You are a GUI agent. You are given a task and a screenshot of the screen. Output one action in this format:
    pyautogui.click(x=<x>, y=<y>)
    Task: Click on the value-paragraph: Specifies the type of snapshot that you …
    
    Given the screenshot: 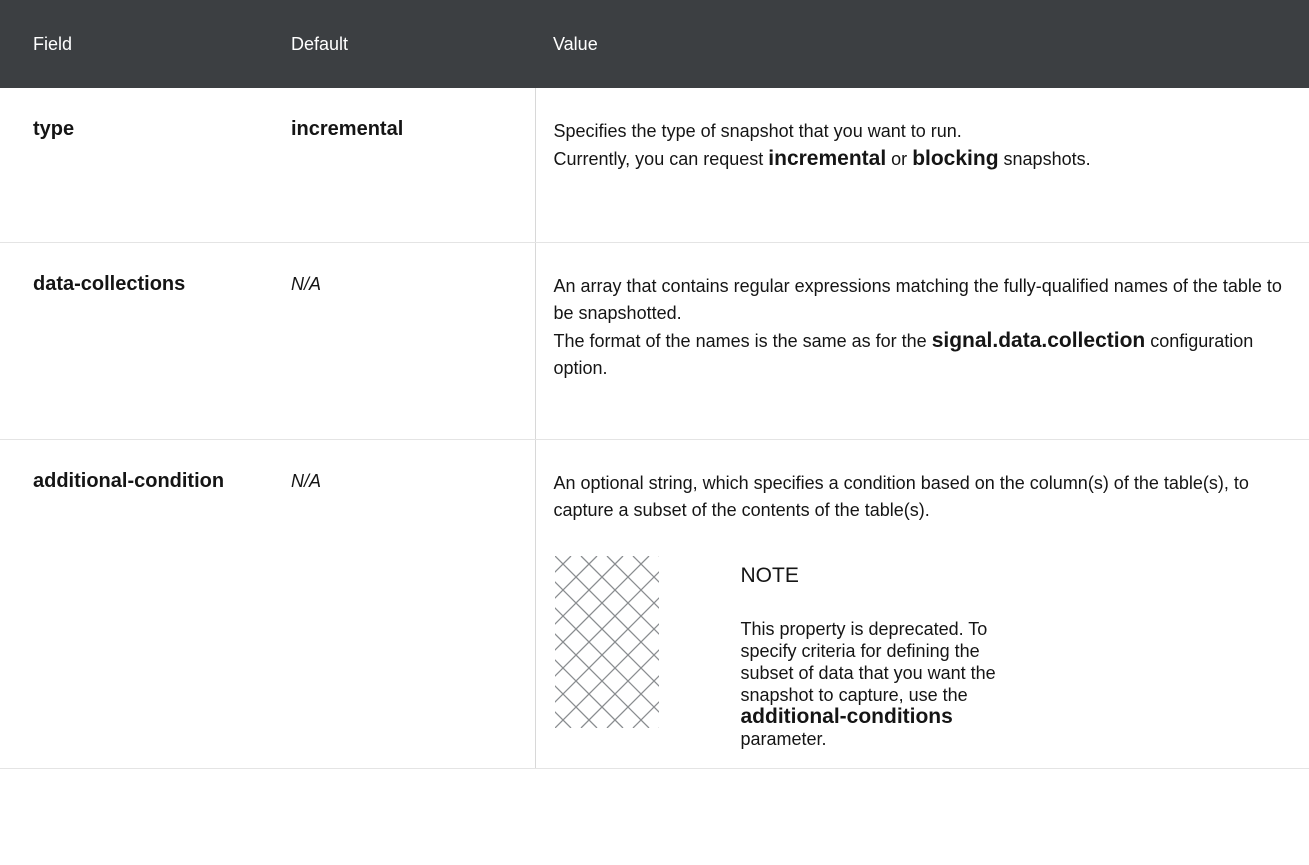 What is the action you would take?
    pyautogui.click(x=923, y=131)
    